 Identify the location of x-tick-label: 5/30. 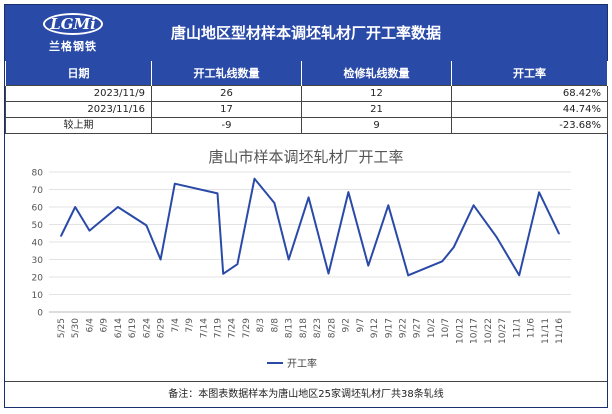
(76, 328).